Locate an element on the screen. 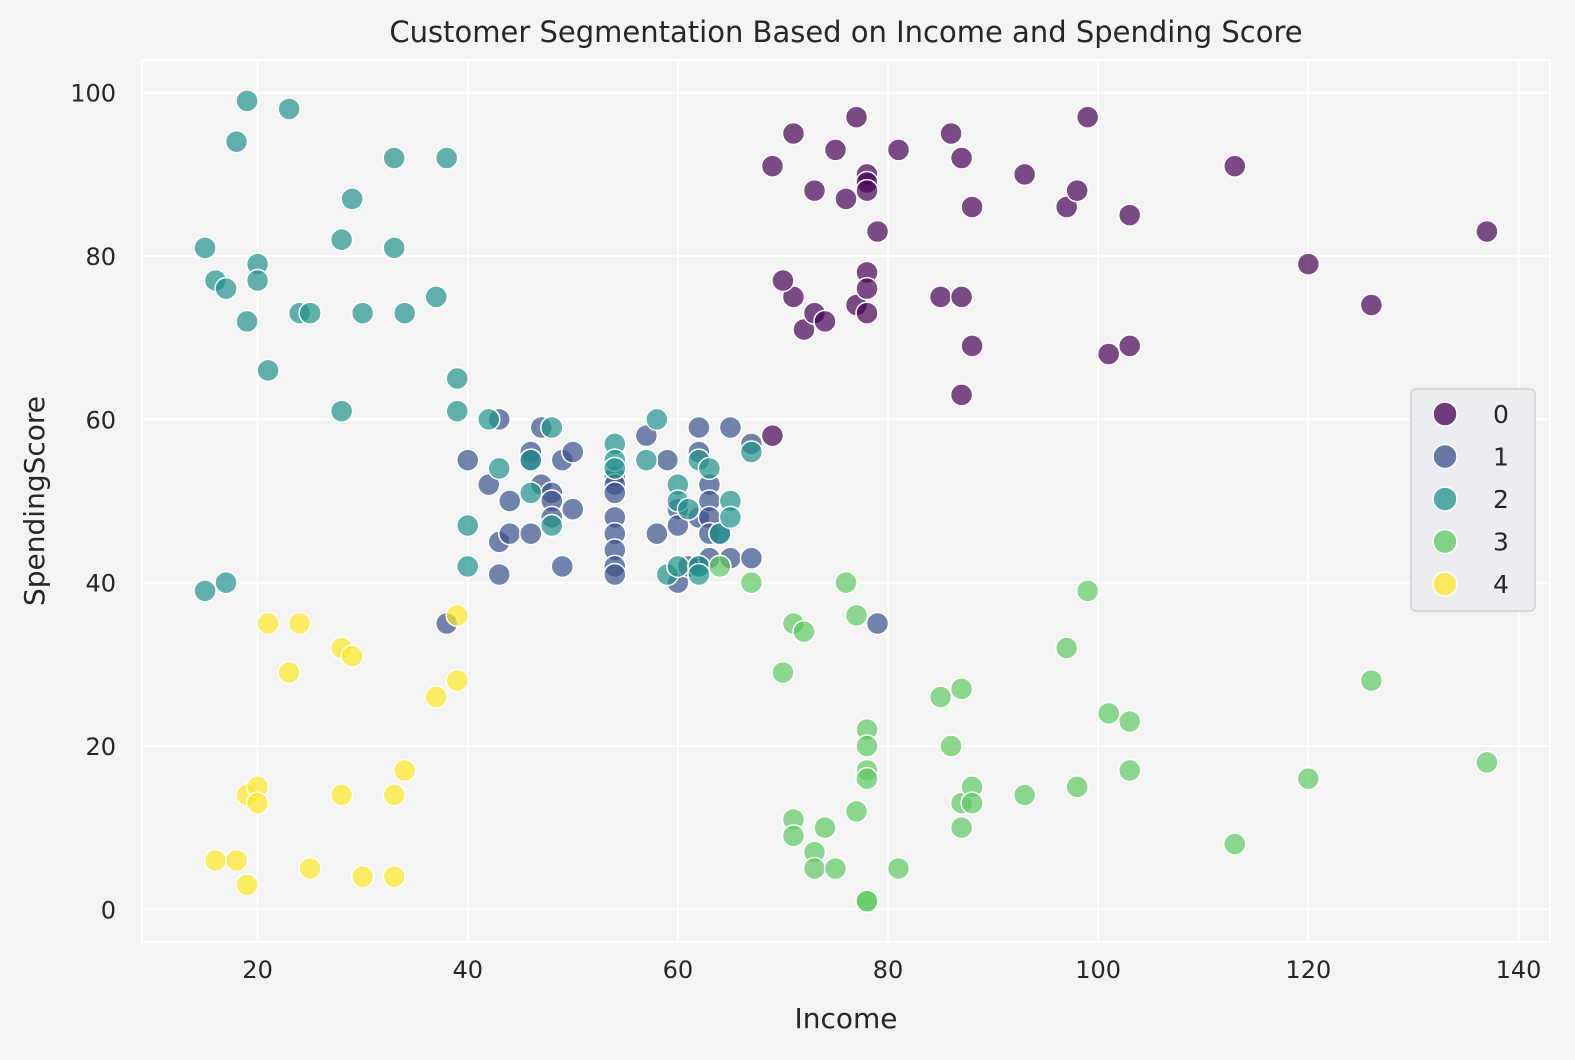  y-tick-label: 20 is located at coordinates (100, 747).